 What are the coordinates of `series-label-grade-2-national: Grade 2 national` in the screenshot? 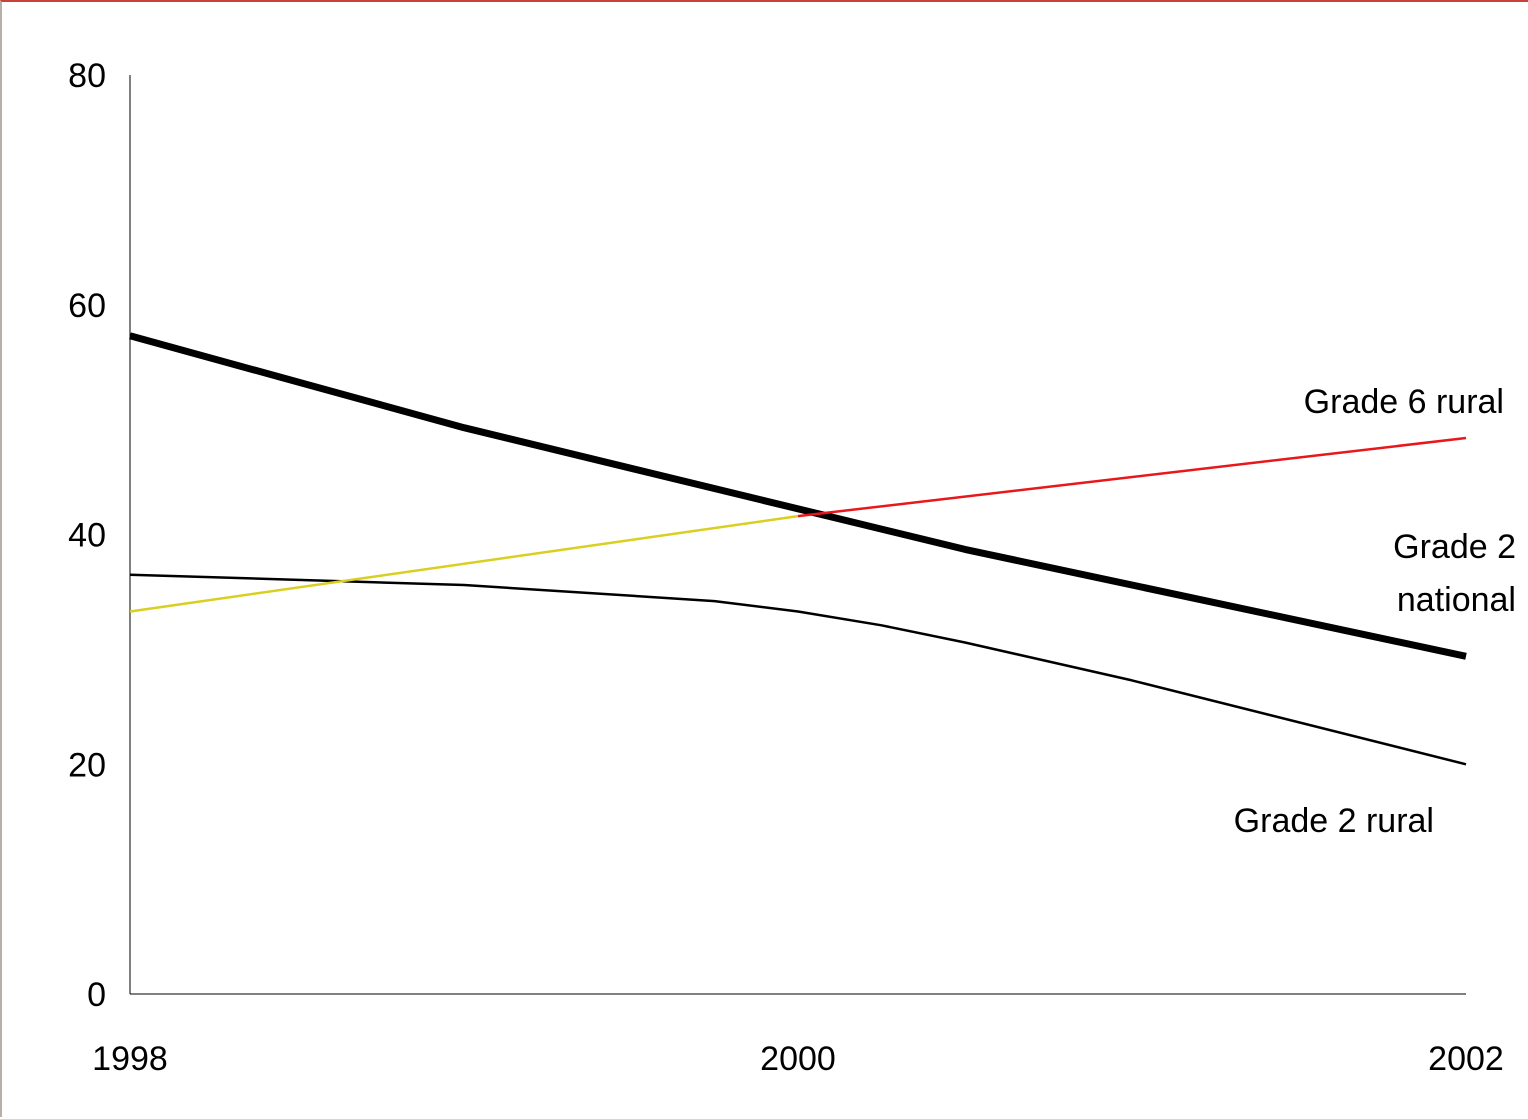 It's located at (1454, 573).